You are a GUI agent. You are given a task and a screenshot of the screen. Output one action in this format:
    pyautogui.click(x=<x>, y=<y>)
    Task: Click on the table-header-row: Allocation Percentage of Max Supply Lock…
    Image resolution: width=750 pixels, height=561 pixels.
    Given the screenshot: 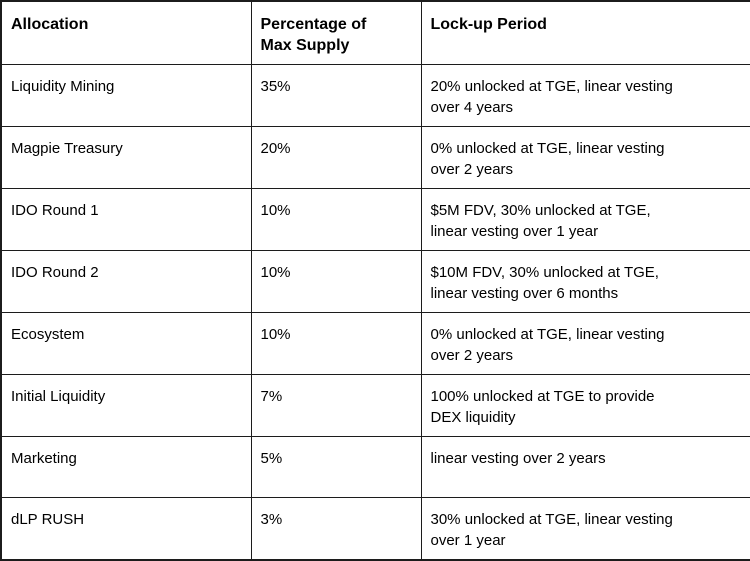 What is the action you would take?
    pyautogui.click(x=375, y=32)
    